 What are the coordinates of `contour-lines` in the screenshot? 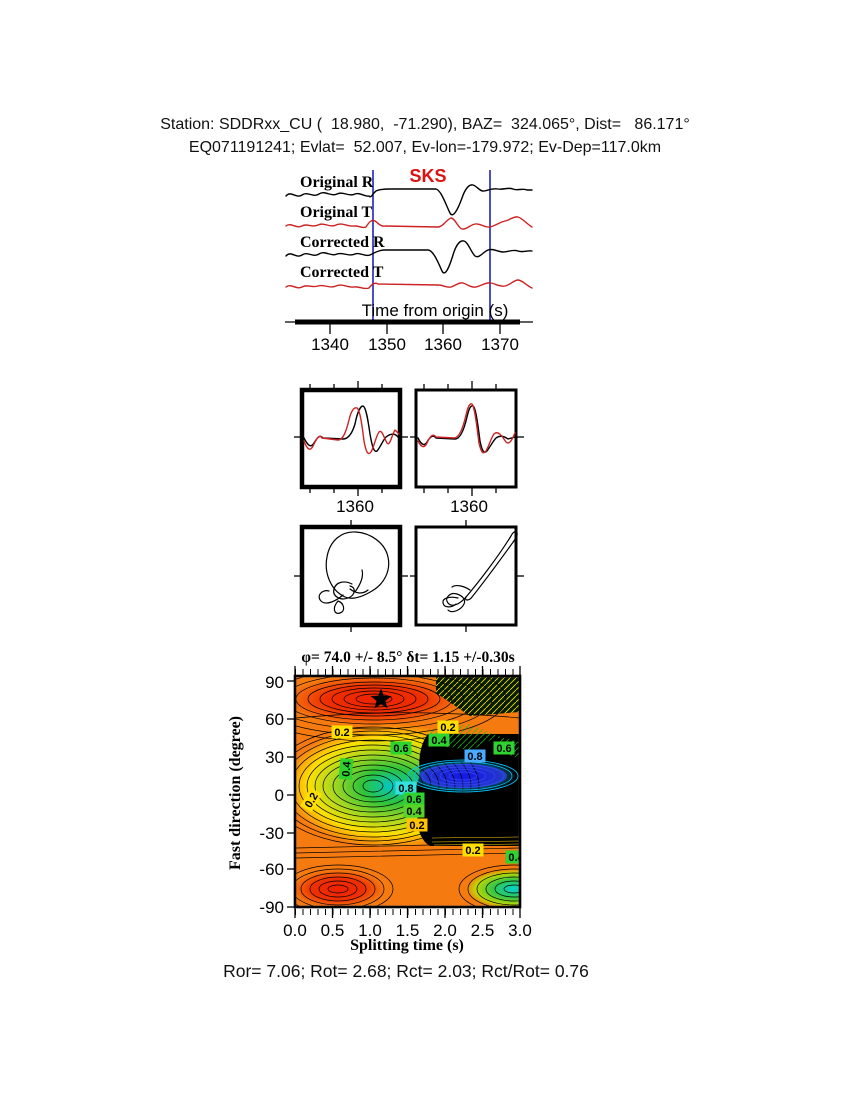 It's located at (407, 791).